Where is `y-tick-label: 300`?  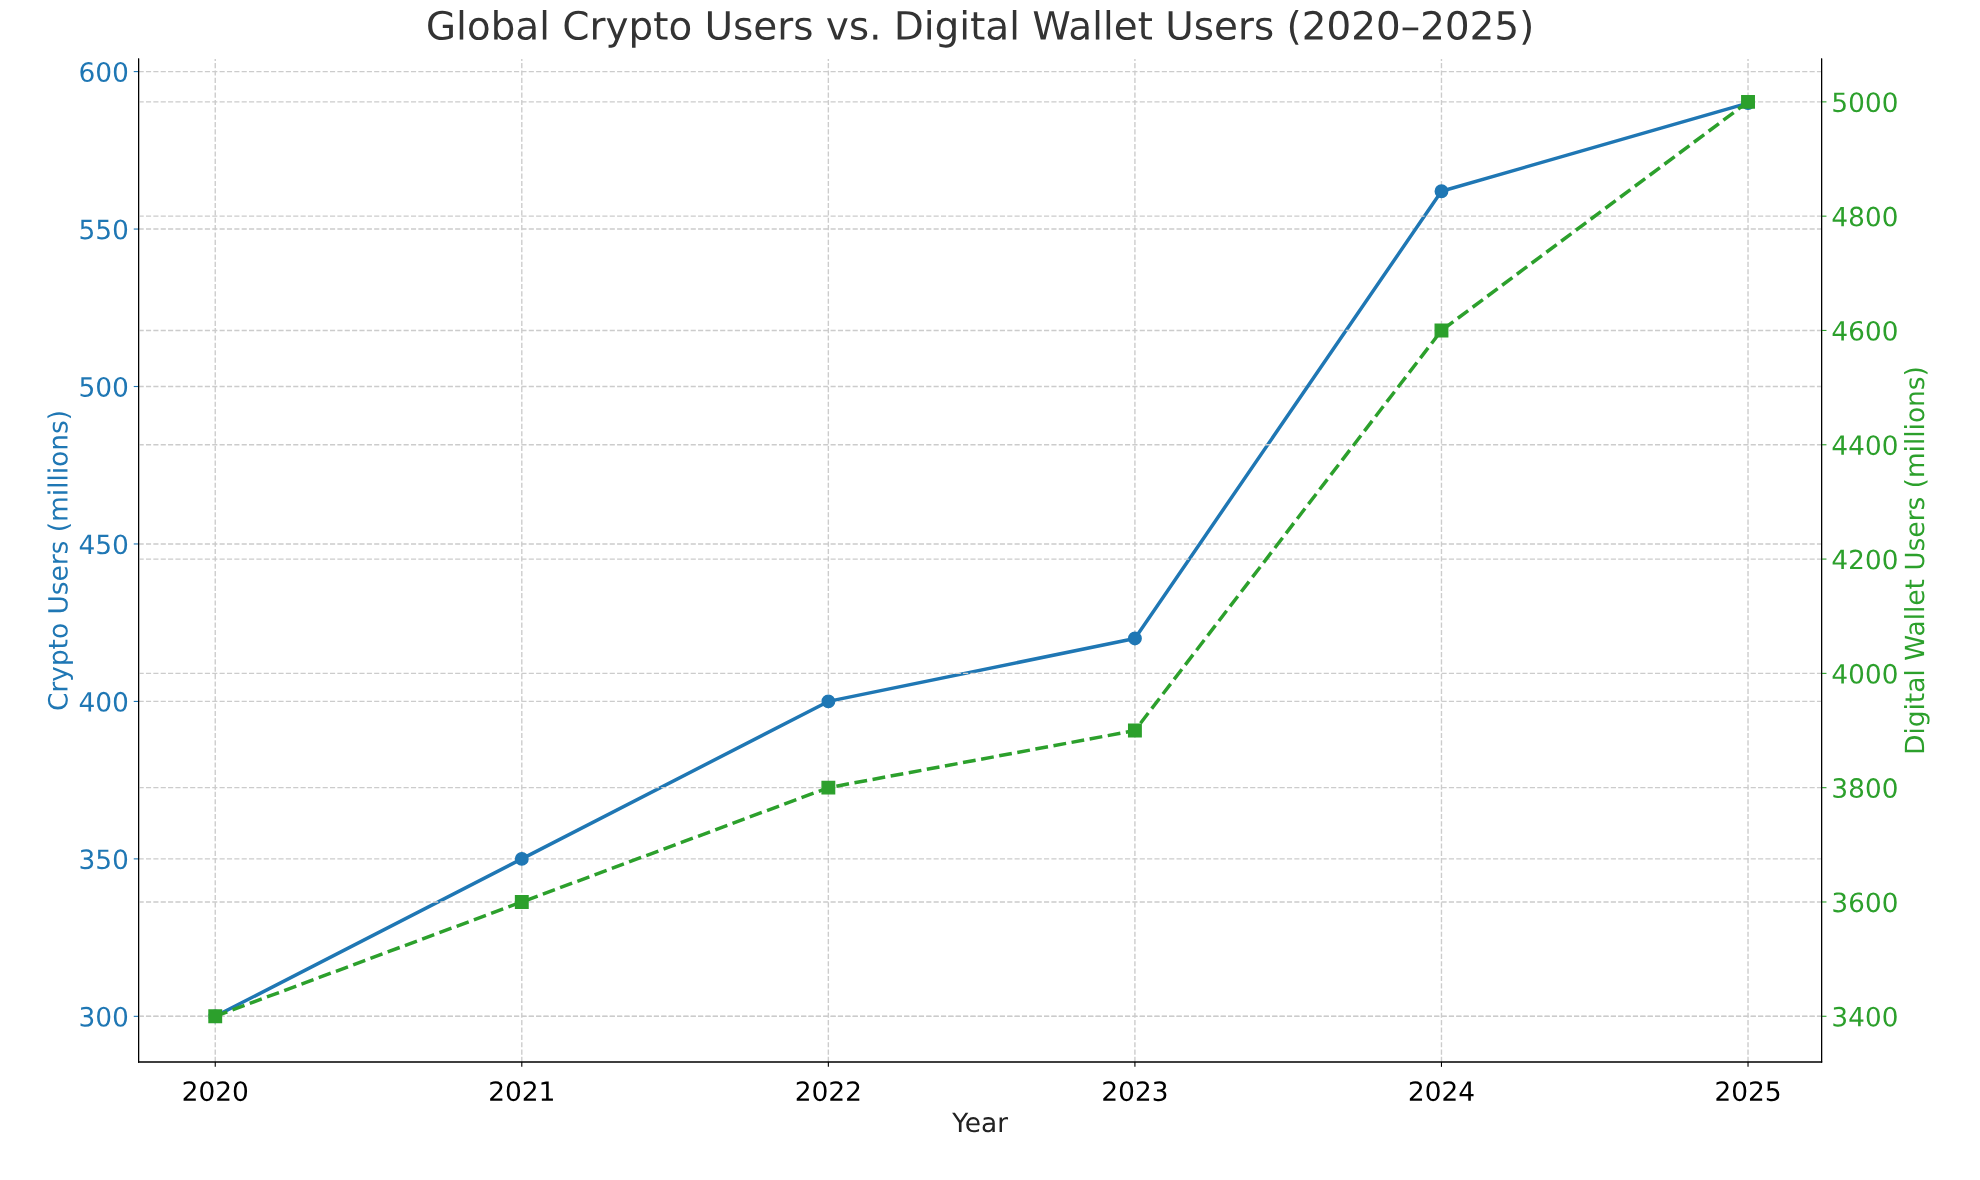
y-tick-label: 300 is located at coordinates (104, 1016).